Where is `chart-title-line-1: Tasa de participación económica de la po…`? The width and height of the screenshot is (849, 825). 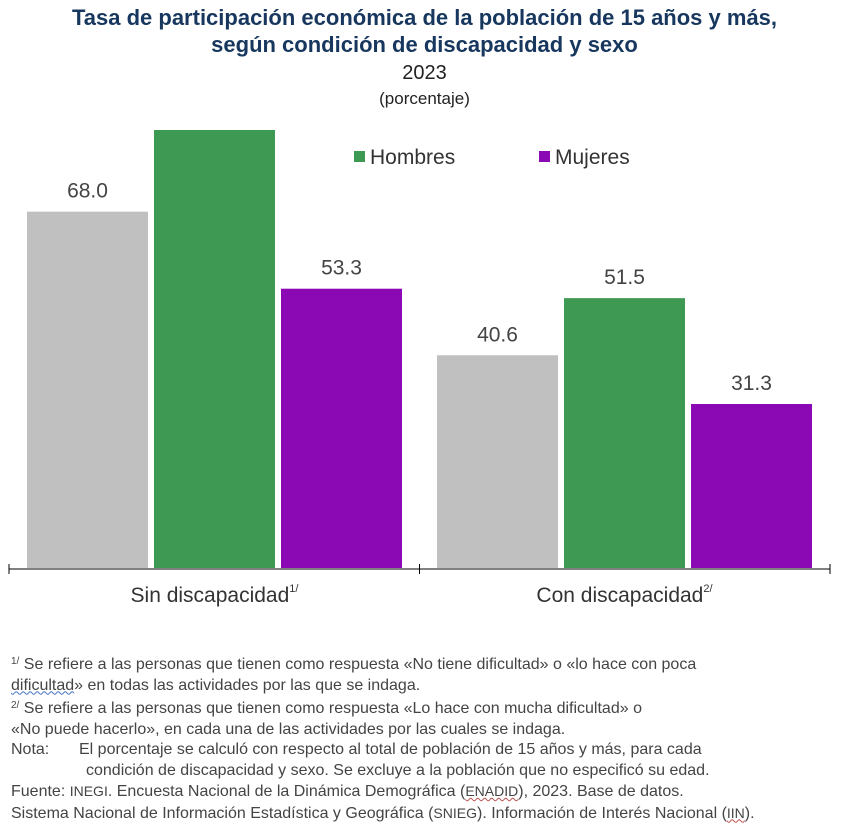 chart-title-line-1: Tasa de participación económica de la po… is located at coordinates (424, 17).